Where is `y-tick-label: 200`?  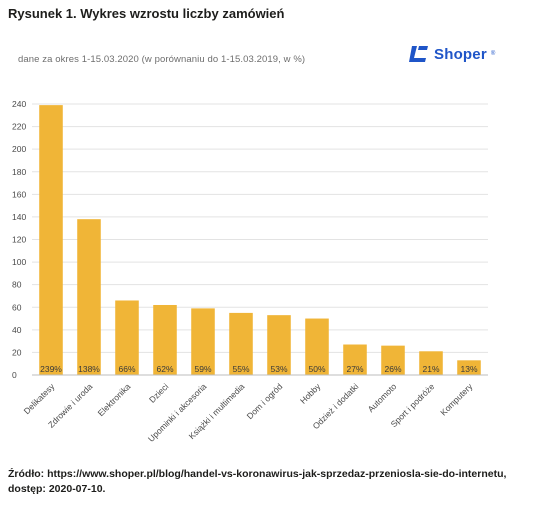 y-tick-label: 200 is located at coordinates (19, 149).